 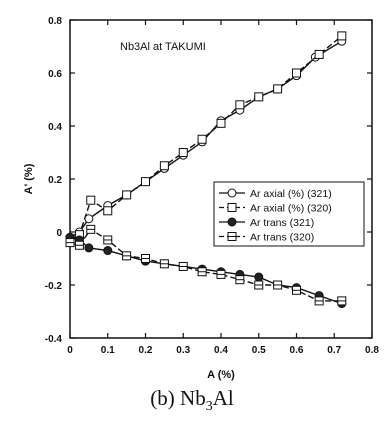 I want to click on y-axis-label: A' (%), so click(x=29, y=178).